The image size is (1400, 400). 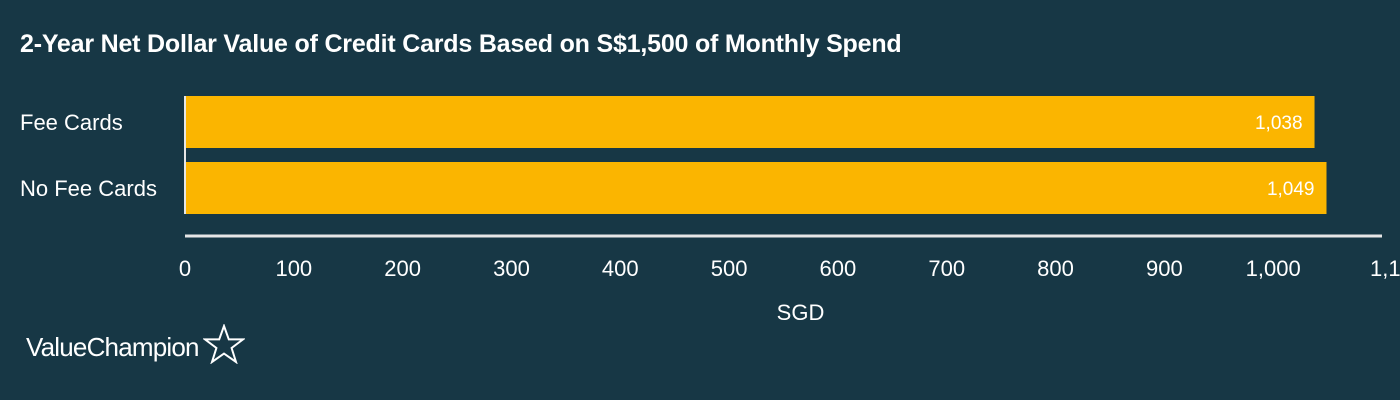 What do you see at coordinates (293, 268) in the screenshot?
I see `x-tick-label: 100` at bounding box center [293, 268].